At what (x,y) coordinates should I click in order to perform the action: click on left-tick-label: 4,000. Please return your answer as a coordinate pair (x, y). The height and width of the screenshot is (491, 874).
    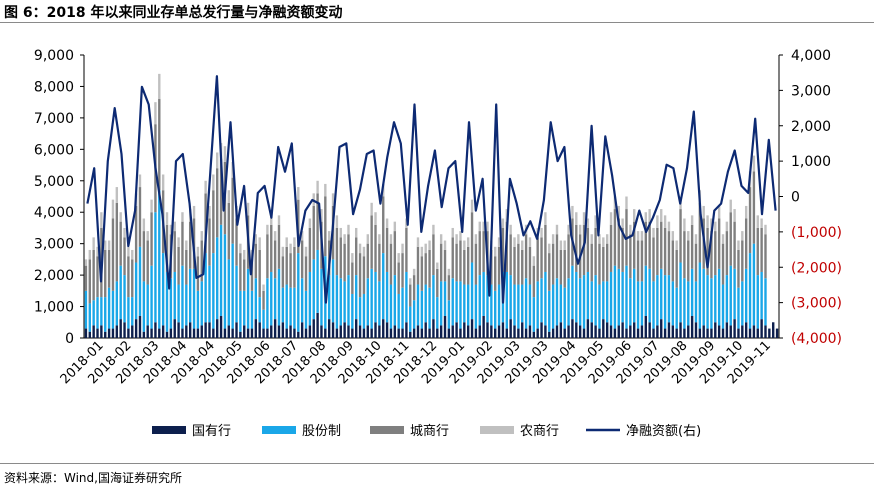
    Looking at the image, I should click on (54, 213).